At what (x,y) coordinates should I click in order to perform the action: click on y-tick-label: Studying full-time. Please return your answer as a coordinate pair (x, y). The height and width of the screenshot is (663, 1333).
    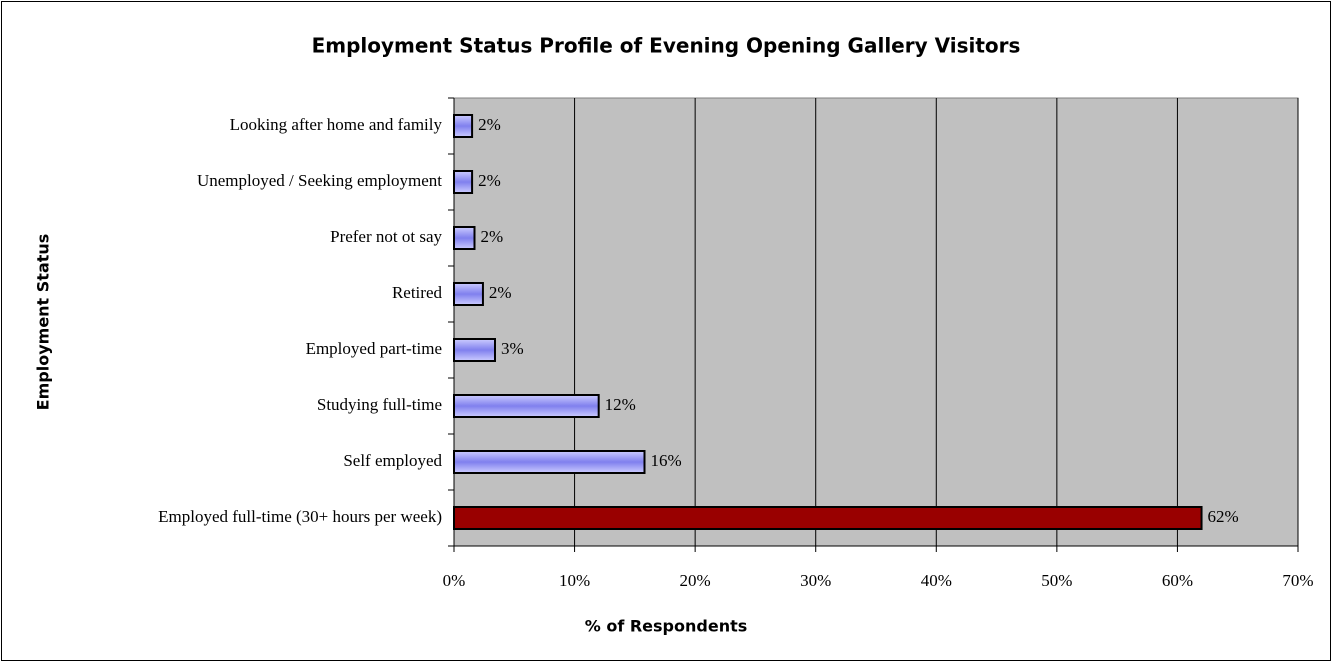
    Looking at the image, I should click on (379, 404).